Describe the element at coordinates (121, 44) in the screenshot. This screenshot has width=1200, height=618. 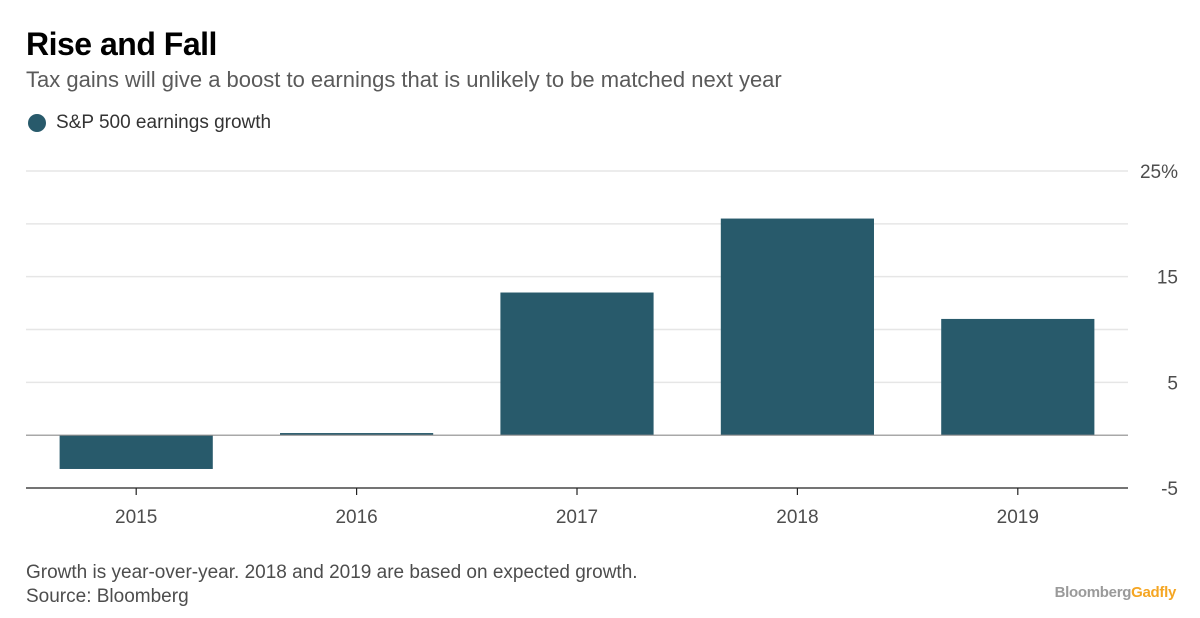
I see `chart-title: Rise and Fall` at that location.